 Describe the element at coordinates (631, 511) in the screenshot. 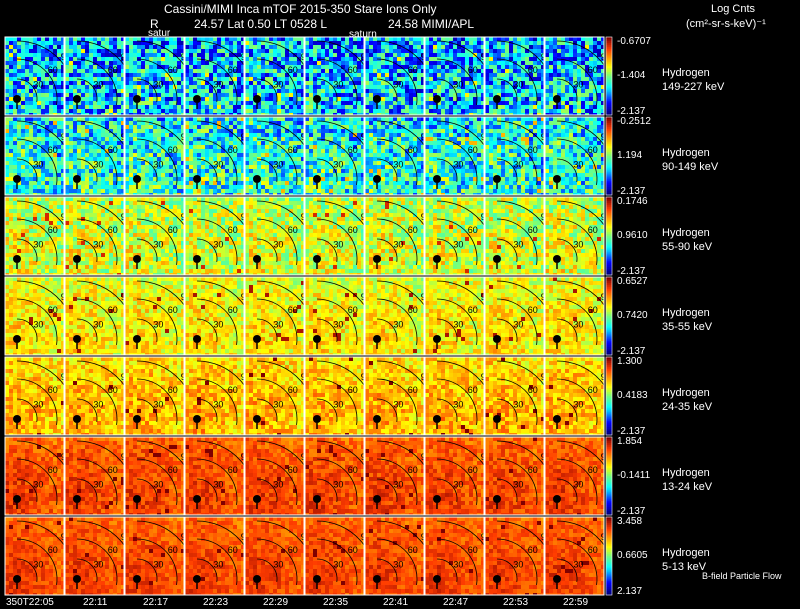

I see `colorbar-min: -2.137` at that location.